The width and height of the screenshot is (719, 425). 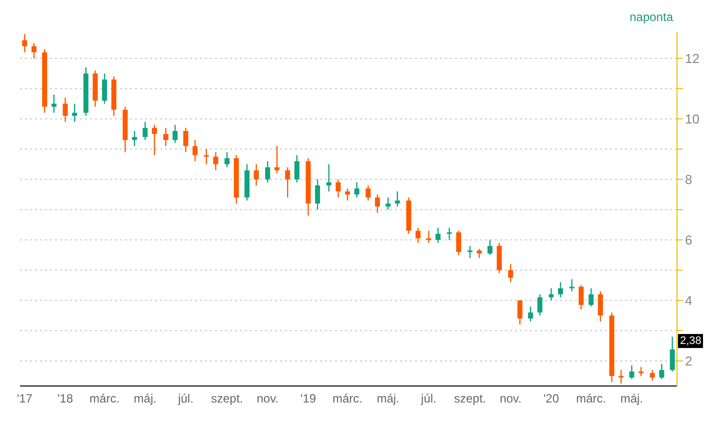 I want to click on text: naponta, so click(x=651, y=17).